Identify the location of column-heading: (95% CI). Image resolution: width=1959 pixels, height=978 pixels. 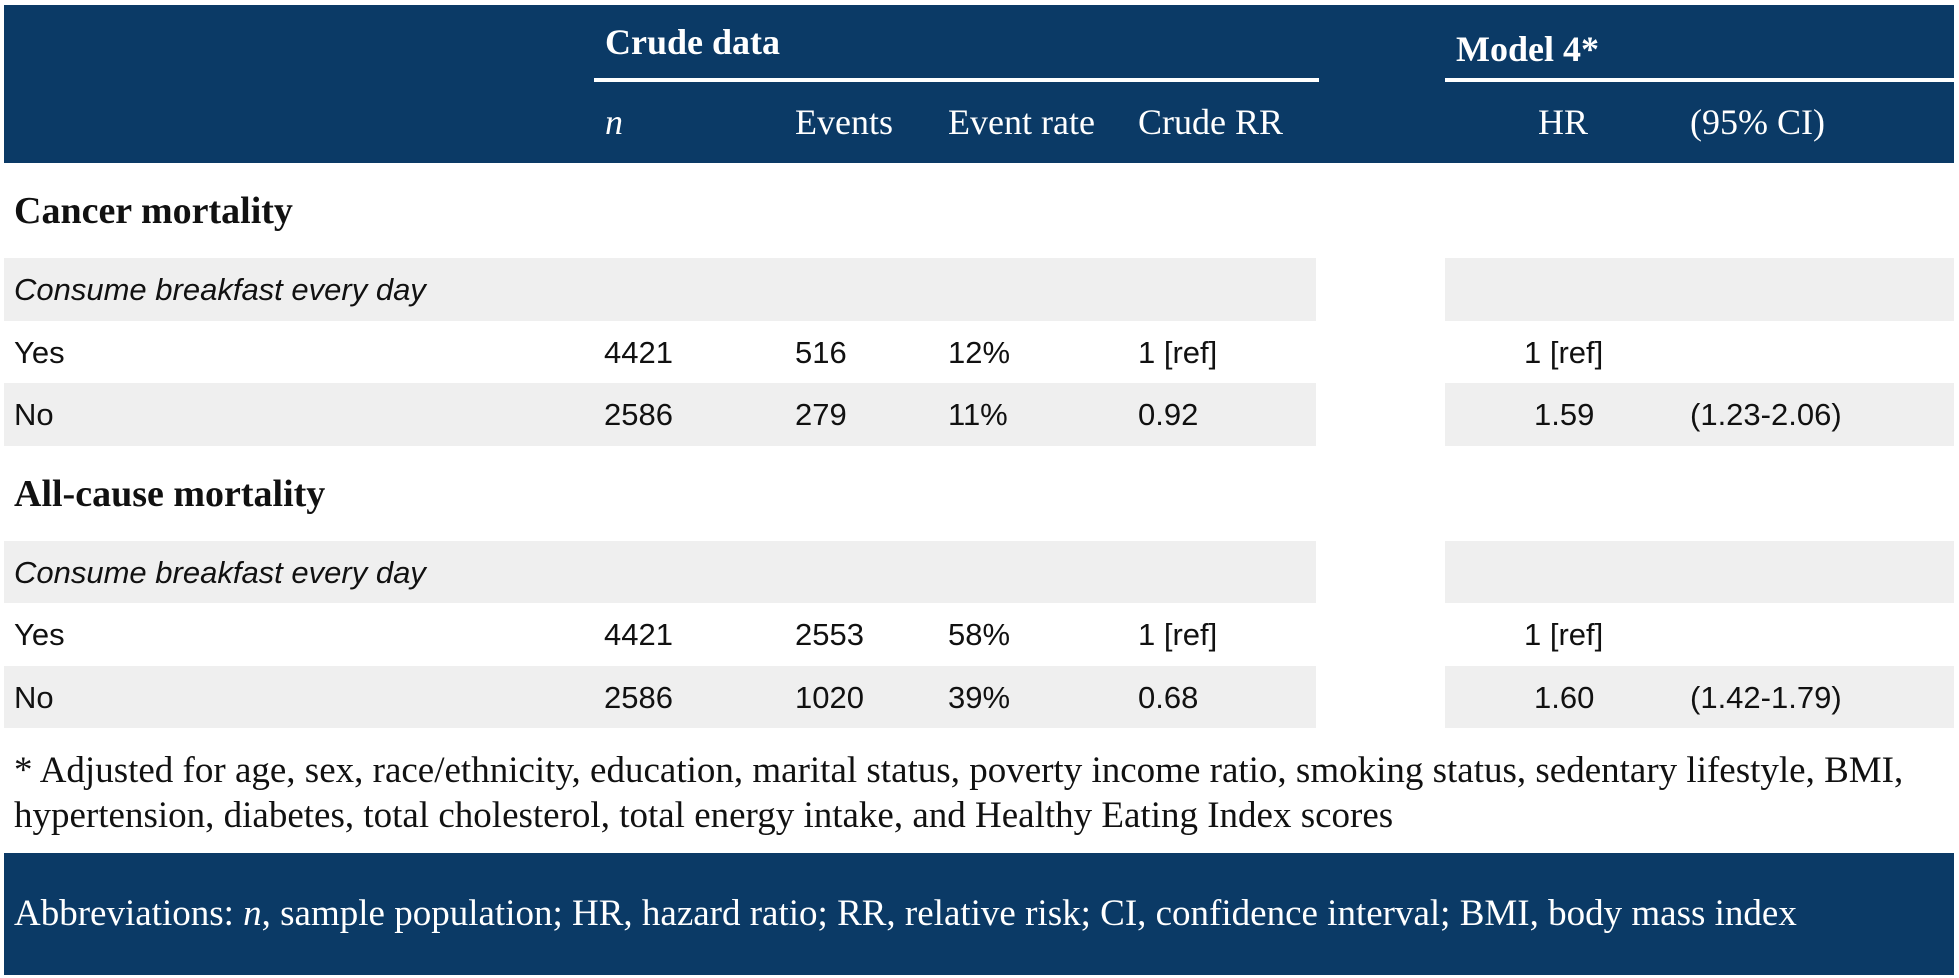
(1757, 122).